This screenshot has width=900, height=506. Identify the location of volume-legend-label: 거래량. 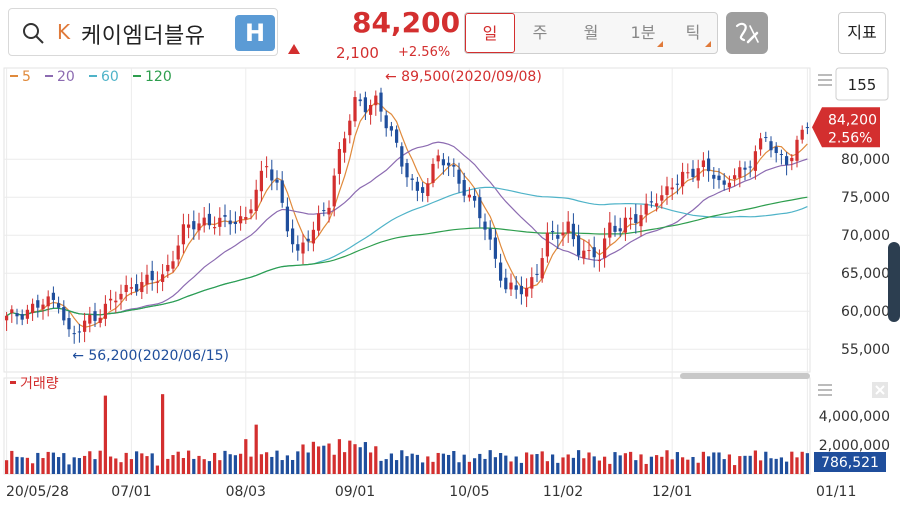
(39, 384).